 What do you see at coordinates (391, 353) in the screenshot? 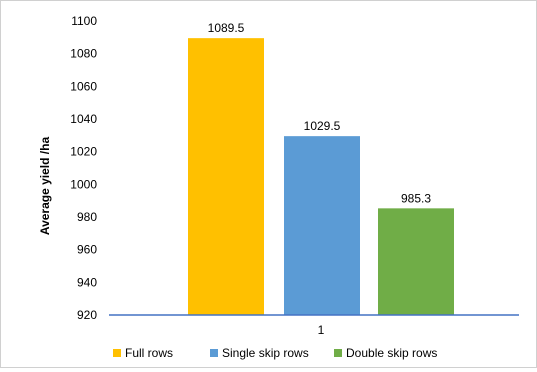
I see `legend-label: Double skip rows` at bounding box center [391, 353].